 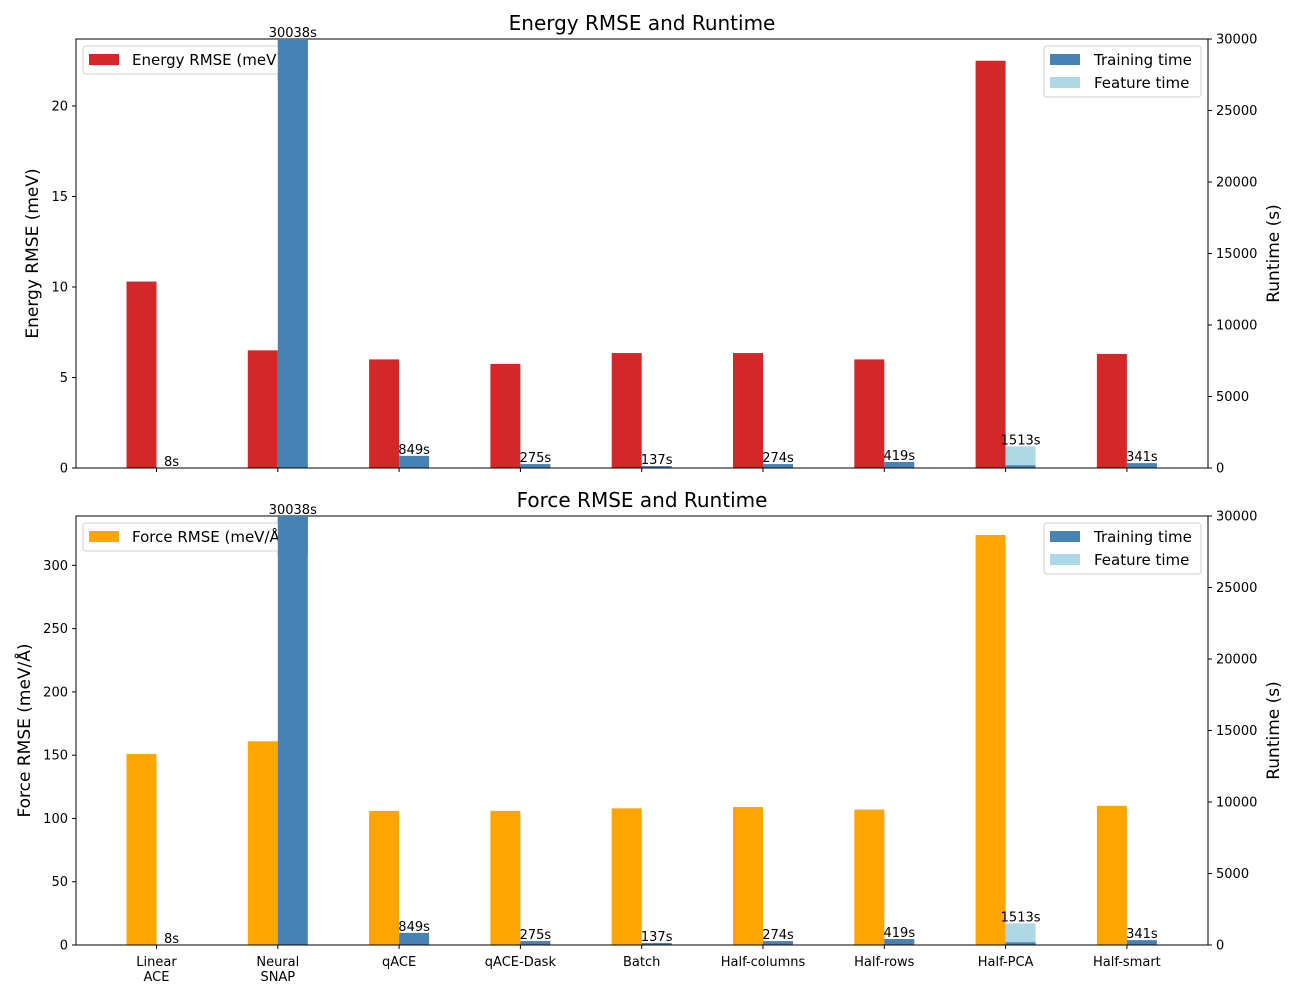 I want to click on runtime-label: 419s, so click(x=900, y=456).